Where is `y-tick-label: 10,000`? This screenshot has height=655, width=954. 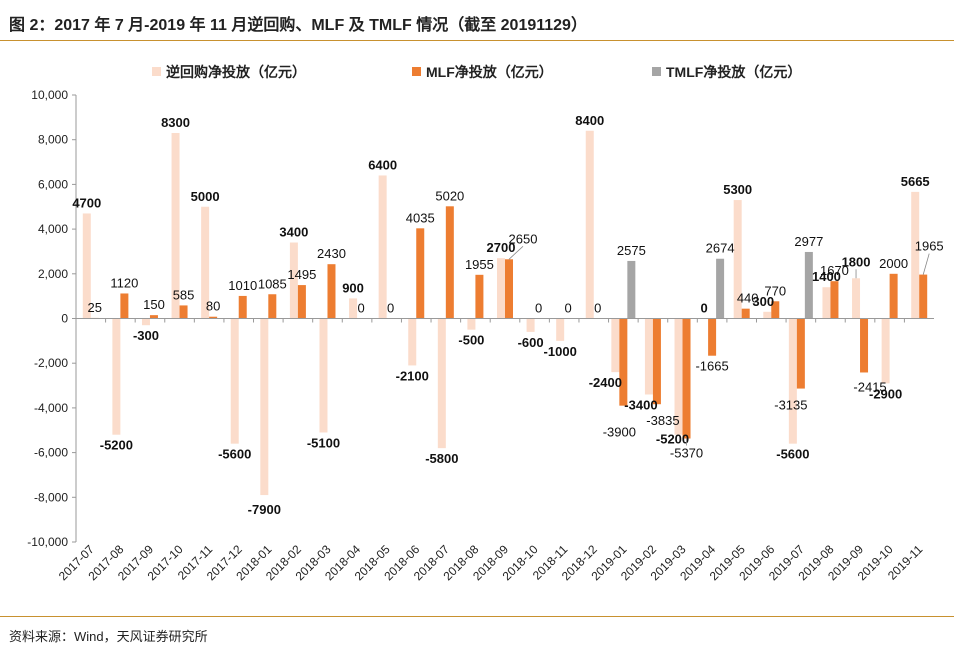
y-tick-label: 10,000 is located at coordinates (49, 95).